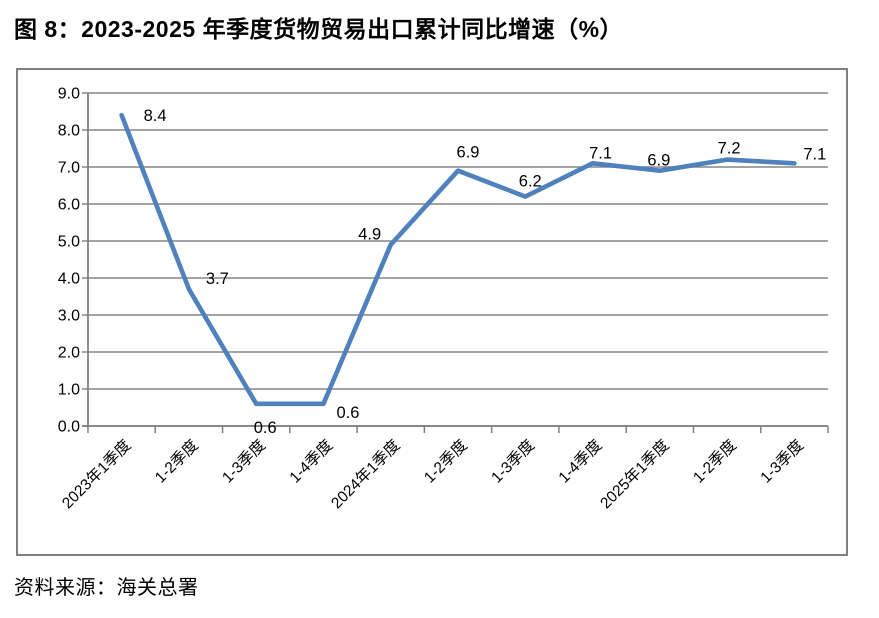 This screenshot has height=618, width=879. What do you see at coordinates (319, 29) in the screenshot?
I see `page-title: 图 8：2023-2025 年季度货物贸易出口累计同比增速（%）` at bounding box center [319, 29].